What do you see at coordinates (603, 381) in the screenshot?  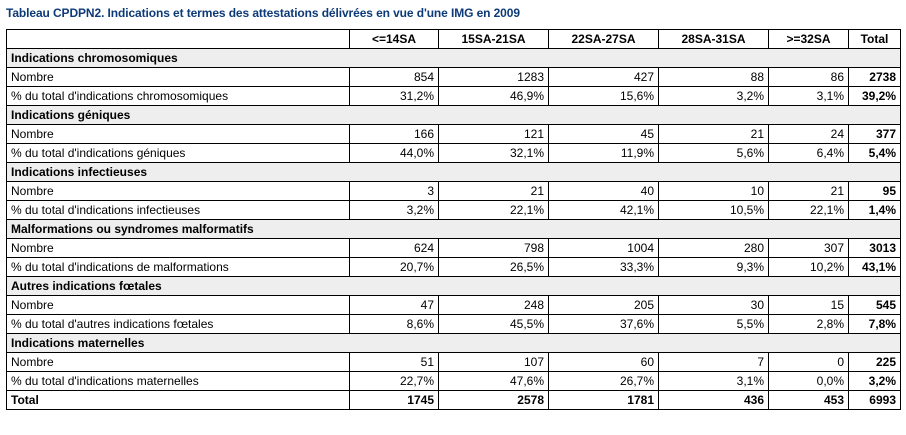 I see `value-cell: 26,7%` at bounding box center [603, 381].